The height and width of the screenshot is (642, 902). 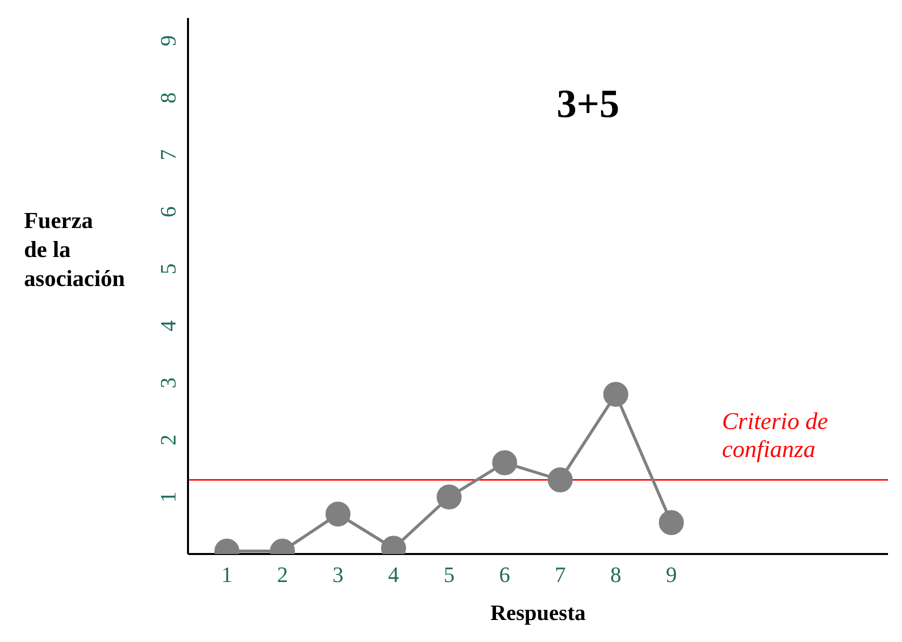 What do you see at coordinates (168, 440) in the screenshot?
I see `y-tick-label: 2` at bounding box center [168, 440].